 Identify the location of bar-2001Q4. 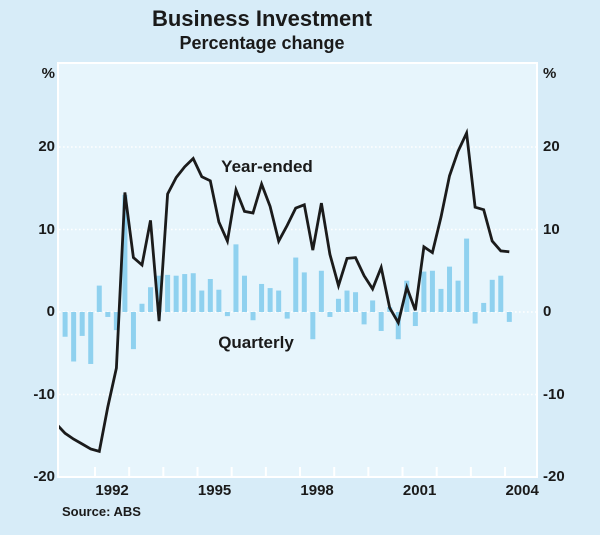
(432, 291).